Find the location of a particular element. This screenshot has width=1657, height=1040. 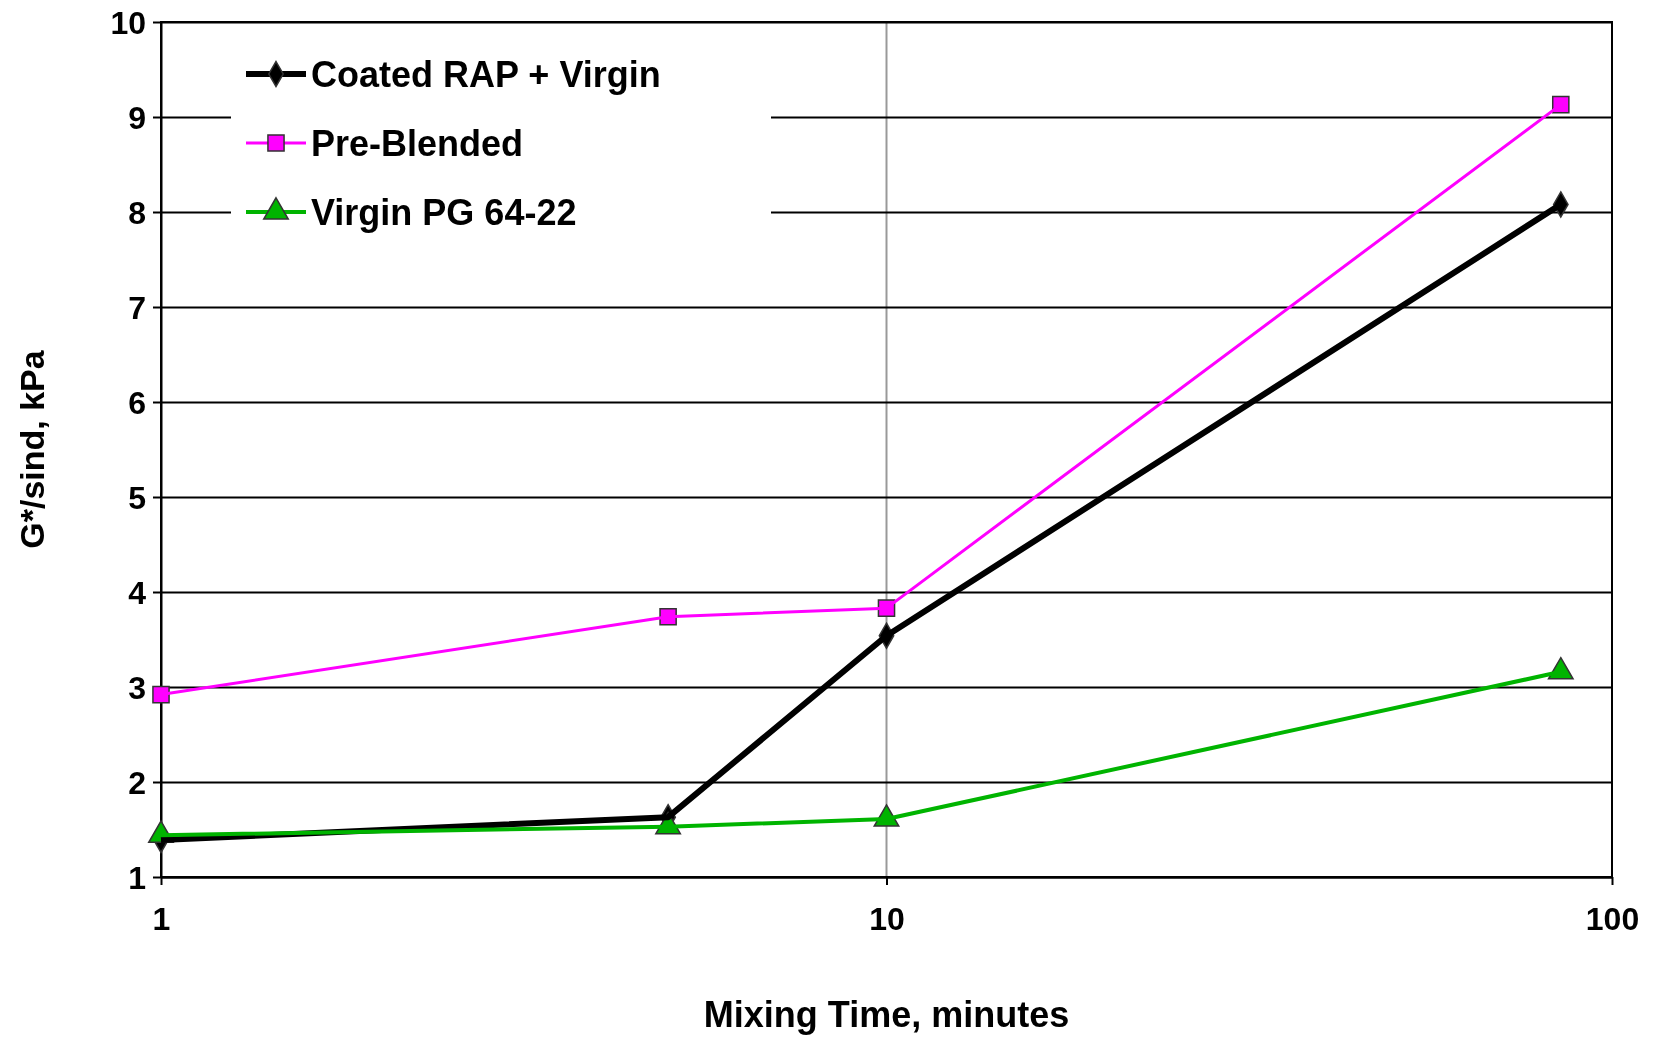

x-tick-label: 1 is located at coordinates (161, 918).